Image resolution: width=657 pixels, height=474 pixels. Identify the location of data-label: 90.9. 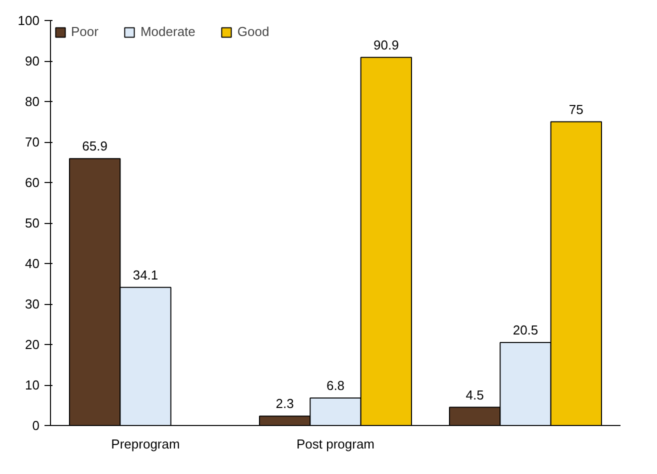
(386, 44).